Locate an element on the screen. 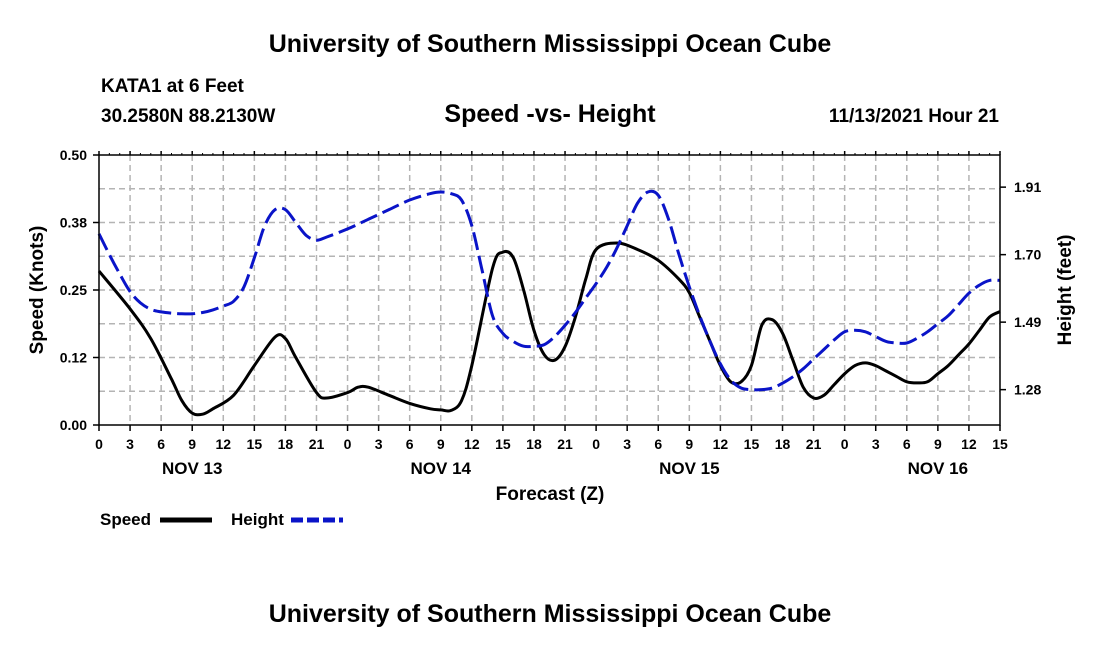 Image resolution: width=1100 pixels, height=650 pixels. y2-tick-label: 1.49 is located at coordinates (1027, 322).